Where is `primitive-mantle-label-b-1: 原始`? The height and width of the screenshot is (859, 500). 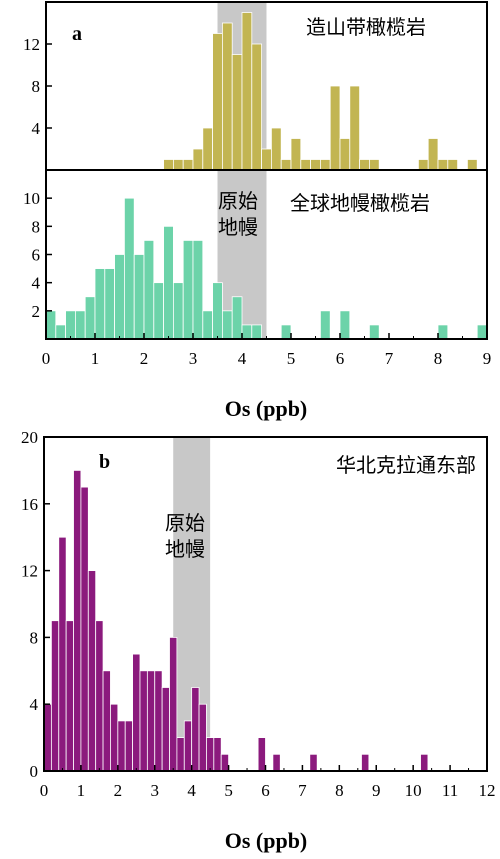
primitive-mantle-label-b-1: 原始 is located at coordinates (185, 523).